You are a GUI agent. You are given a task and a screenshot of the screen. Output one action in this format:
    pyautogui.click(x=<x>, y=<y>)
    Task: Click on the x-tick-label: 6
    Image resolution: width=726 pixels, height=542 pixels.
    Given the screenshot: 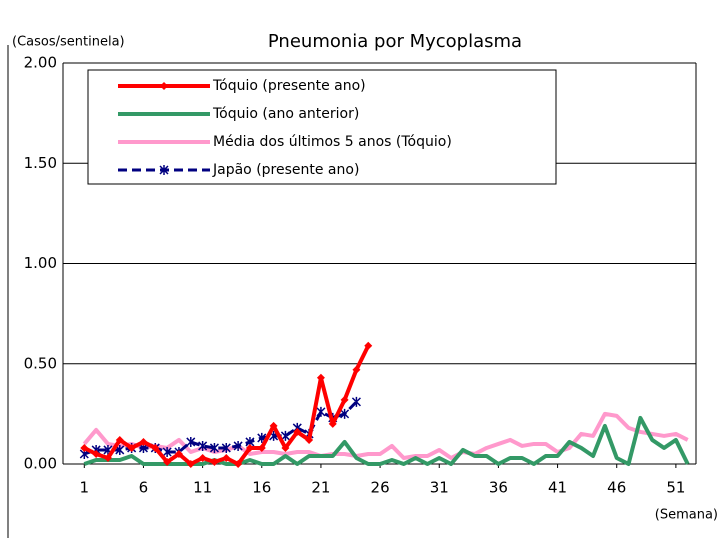 What is the action you would take?
    pyautogui.click(x=144, y=488)
    